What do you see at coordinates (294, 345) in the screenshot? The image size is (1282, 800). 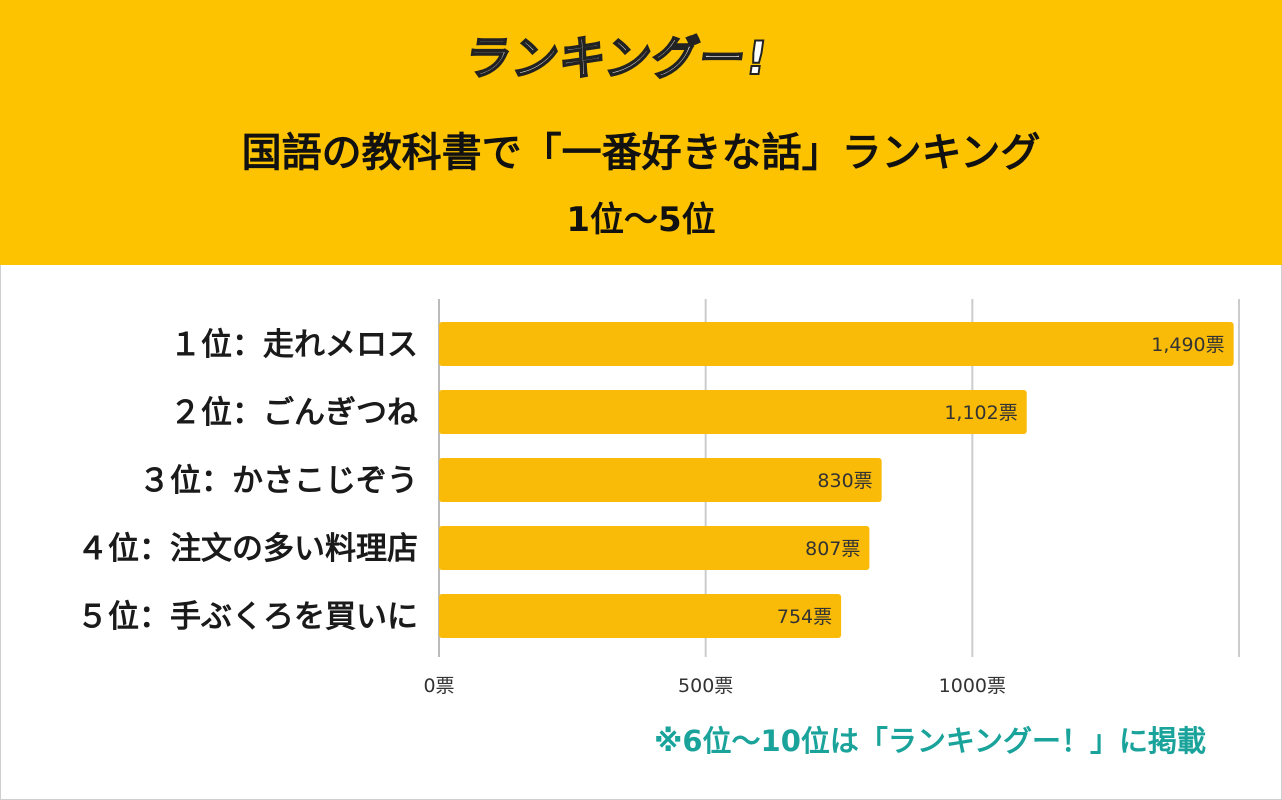 I see `category-label: １位：走れメロス` at bounding box center [294, 345].